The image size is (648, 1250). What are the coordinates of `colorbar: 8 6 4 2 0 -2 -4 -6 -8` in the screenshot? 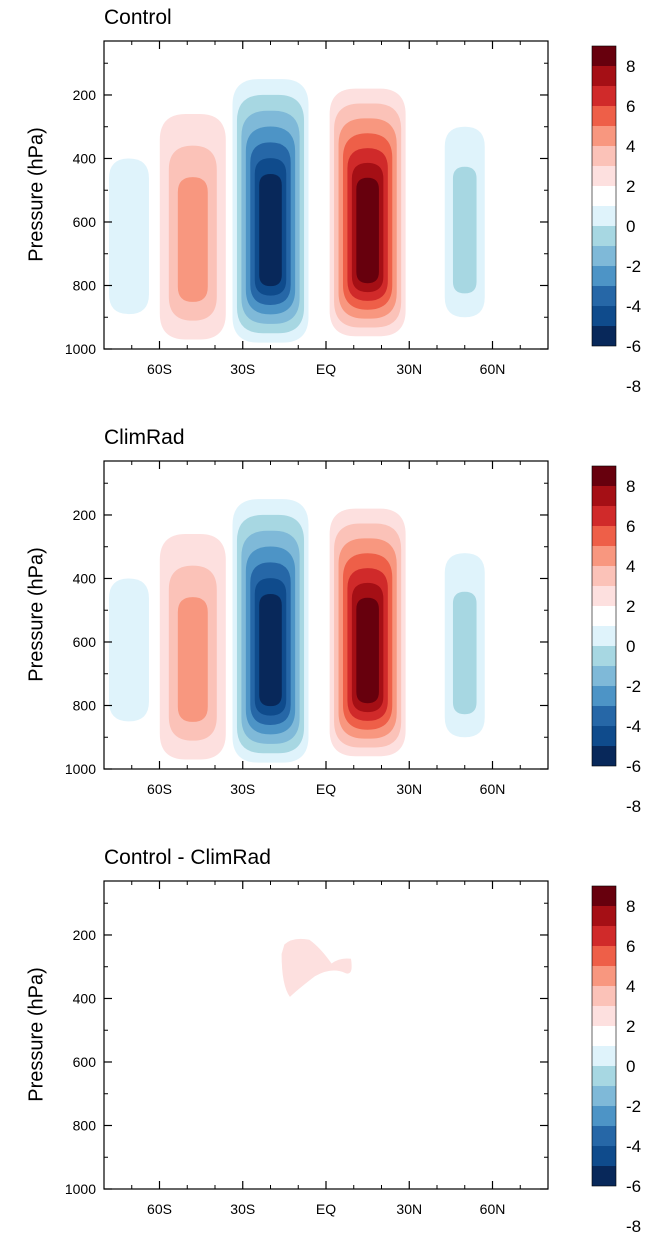 It's located at (616, 1060).